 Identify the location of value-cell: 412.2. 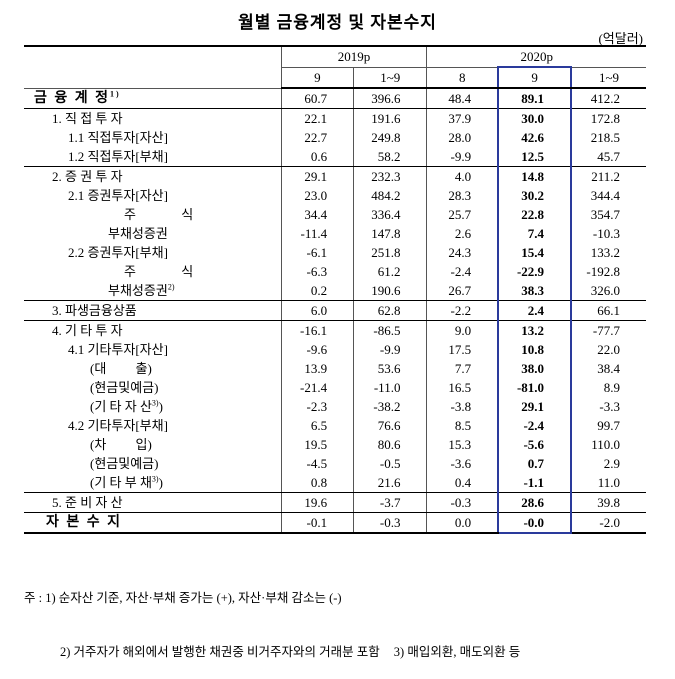
(608, 98).